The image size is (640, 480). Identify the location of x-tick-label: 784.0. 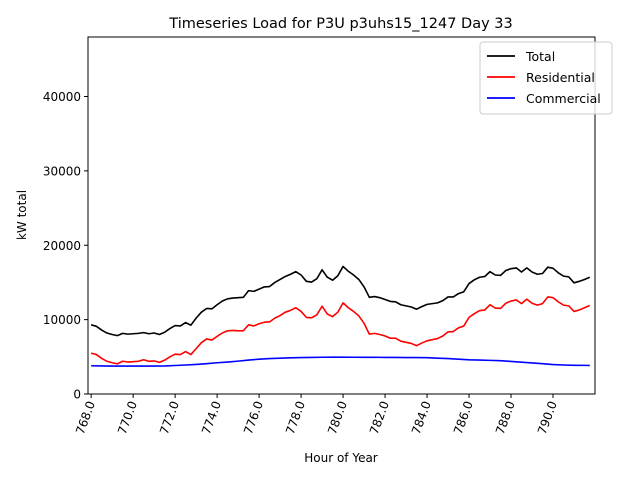
(421, 417).